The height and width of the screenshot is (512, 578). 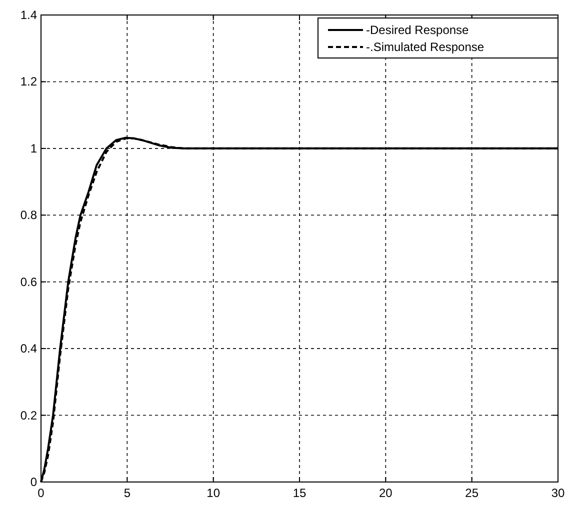 What do you see at coordinates (425, 47) in the screenshot?
I see `legend-label: -.Simulated Response` at bounding box center [425, 47].